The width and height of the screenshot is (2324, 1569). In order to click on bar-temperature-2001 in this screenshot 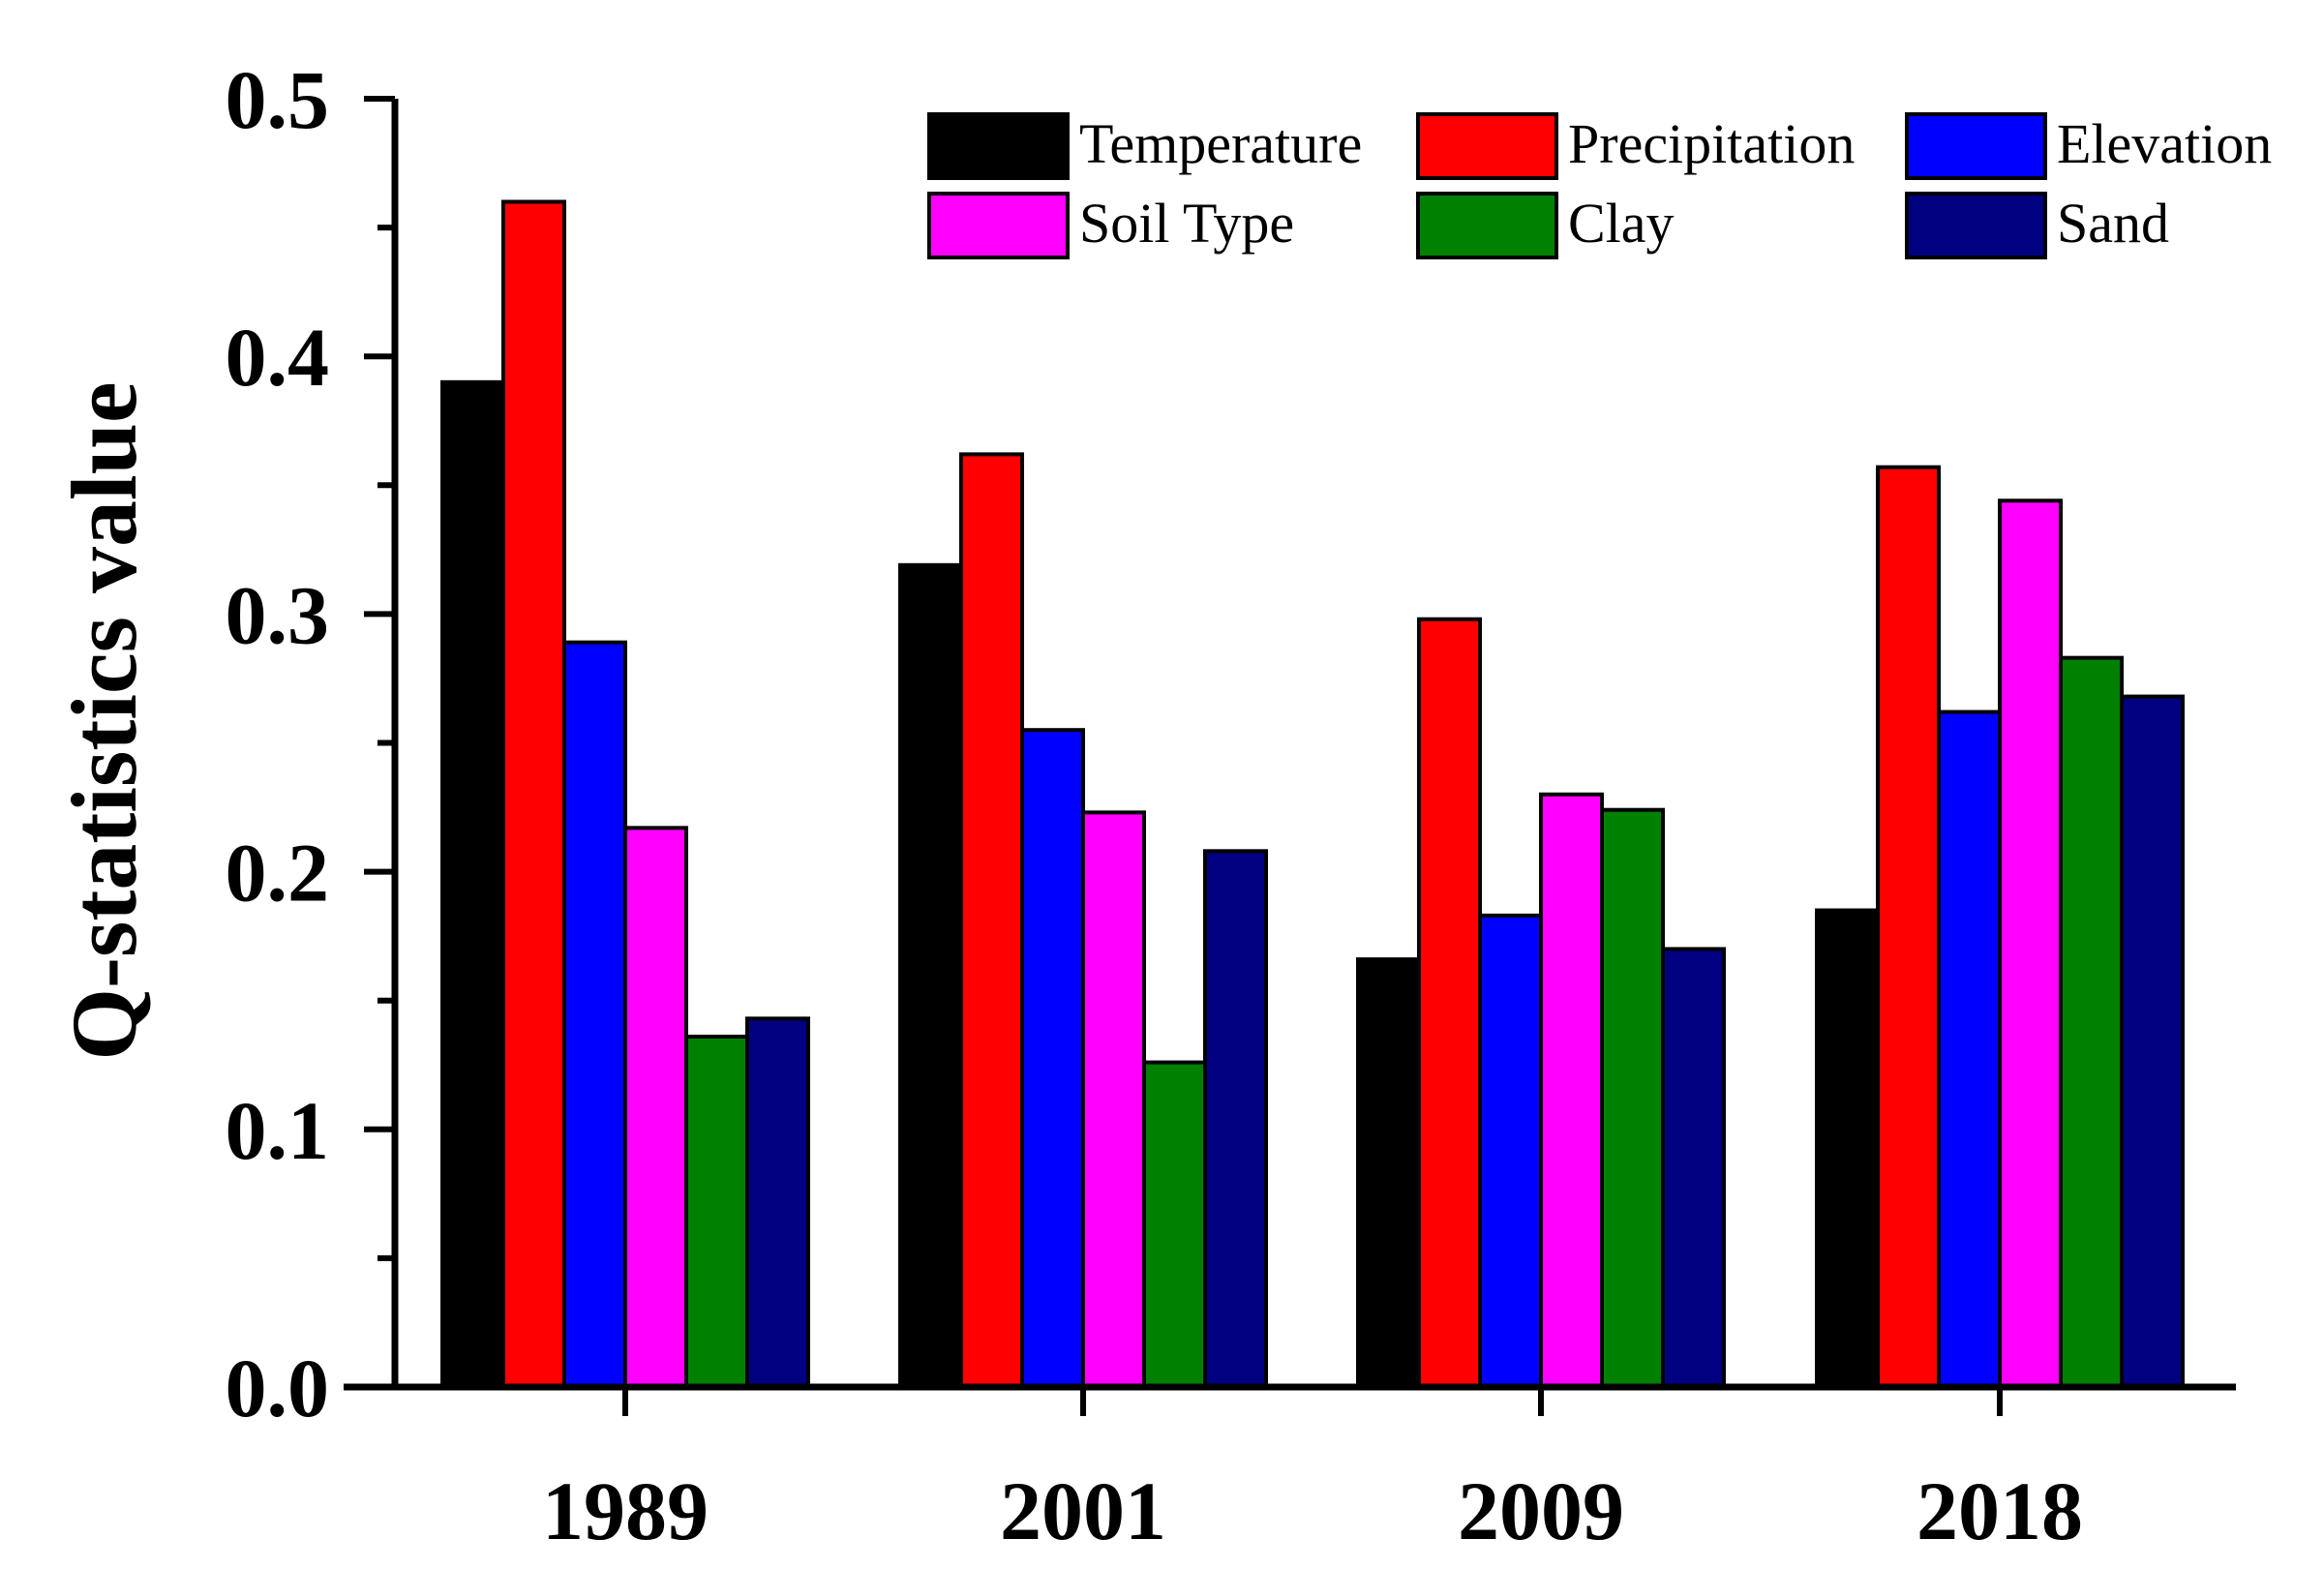, I will do `click(930, 975)`.